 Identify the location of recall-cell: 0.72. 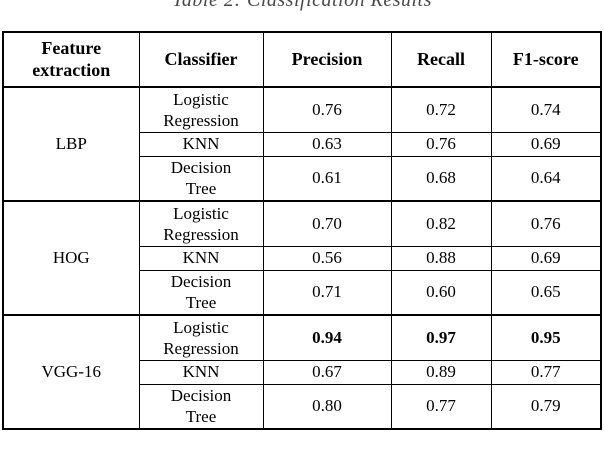
(441, 109).